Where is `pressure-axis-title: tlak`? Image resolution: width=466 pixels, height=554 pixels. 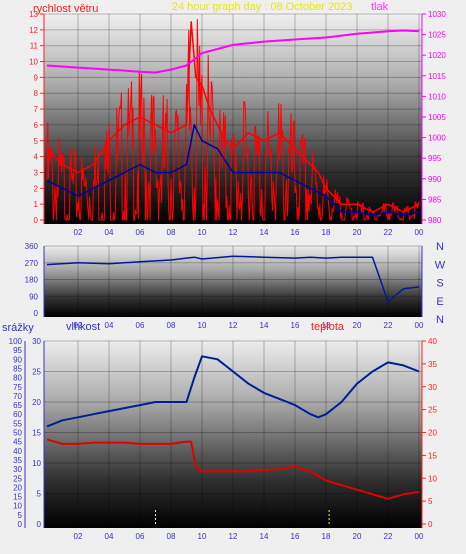
pressure-axis-title: tlak is located at coordinates (380, 7).